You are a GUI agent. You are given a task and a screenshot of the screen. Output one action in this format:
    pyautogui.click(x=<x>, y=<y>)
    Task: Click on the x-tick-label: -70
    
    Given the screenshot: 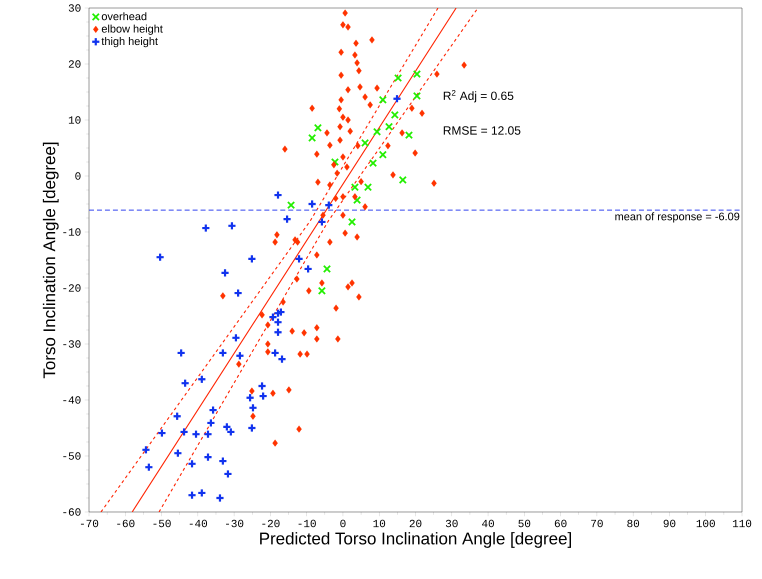 What is the action you would take?
    pyautogui.click(x=89, y=524)
    